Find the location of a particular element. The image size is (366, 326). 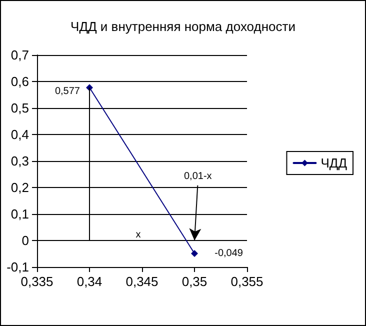

x-tick-label: 0,34 is located at coordinates (89, 281).